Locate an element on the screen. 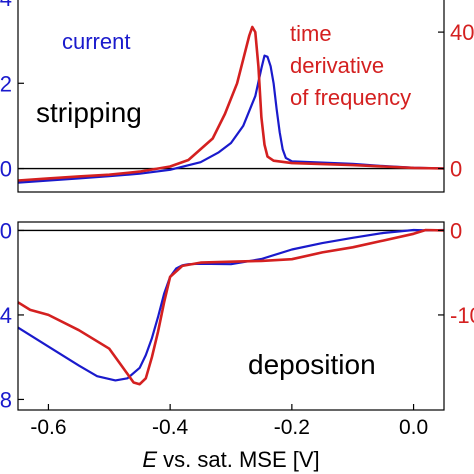 The width and height of the screenshot is (474, 474). top-left-tick-label: 2 is located at coordinates (6, 83).